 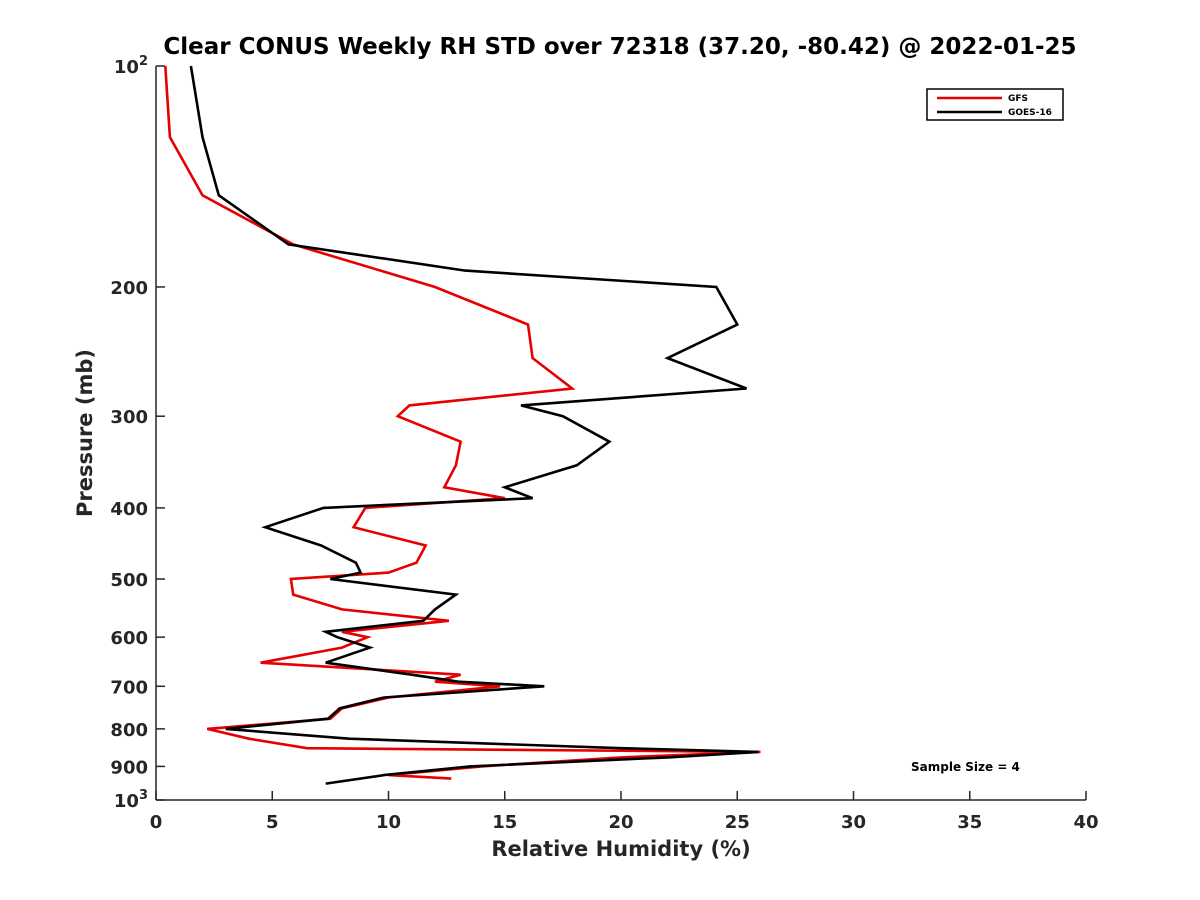 I want to click on x-axis-label: Relative Humidity (%), so click(x=620, y=849).